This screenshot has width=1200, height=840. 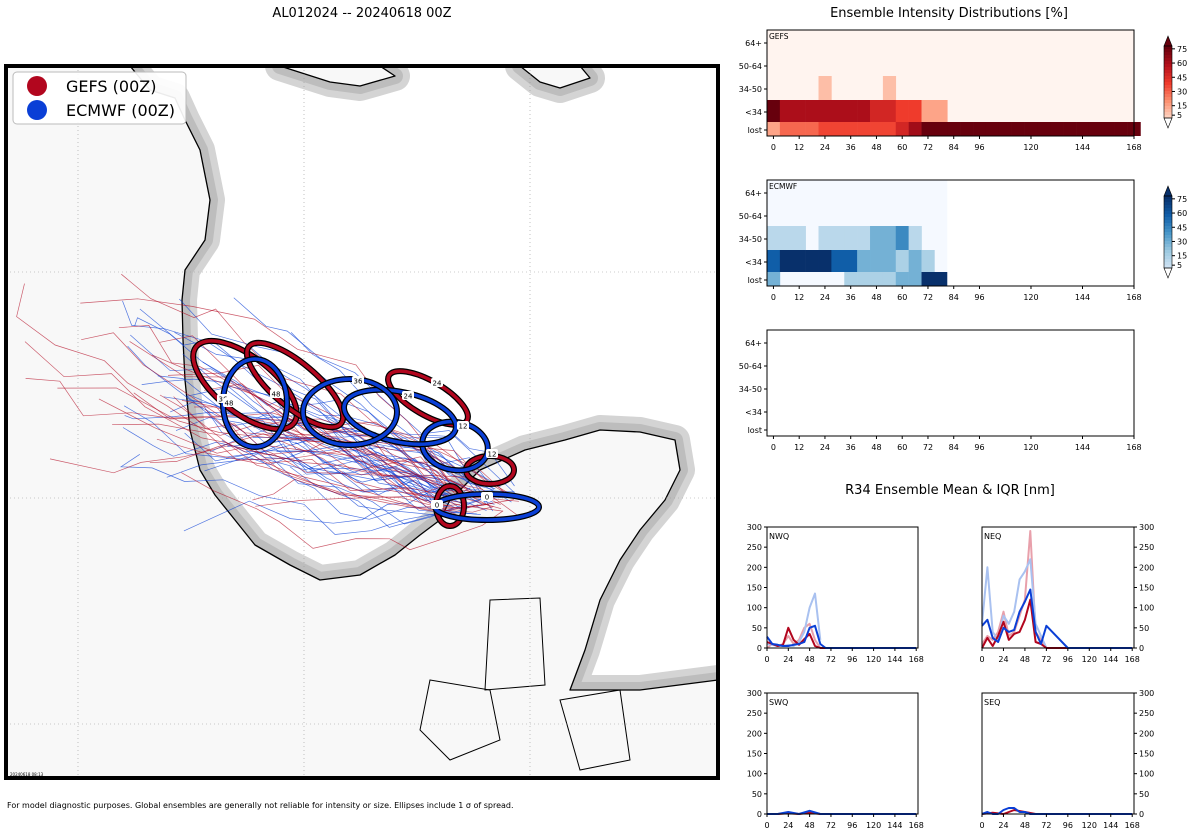 I want to click on intensity-title: Ensemble Intensity Distributions [%], so click(x=949, y=13).